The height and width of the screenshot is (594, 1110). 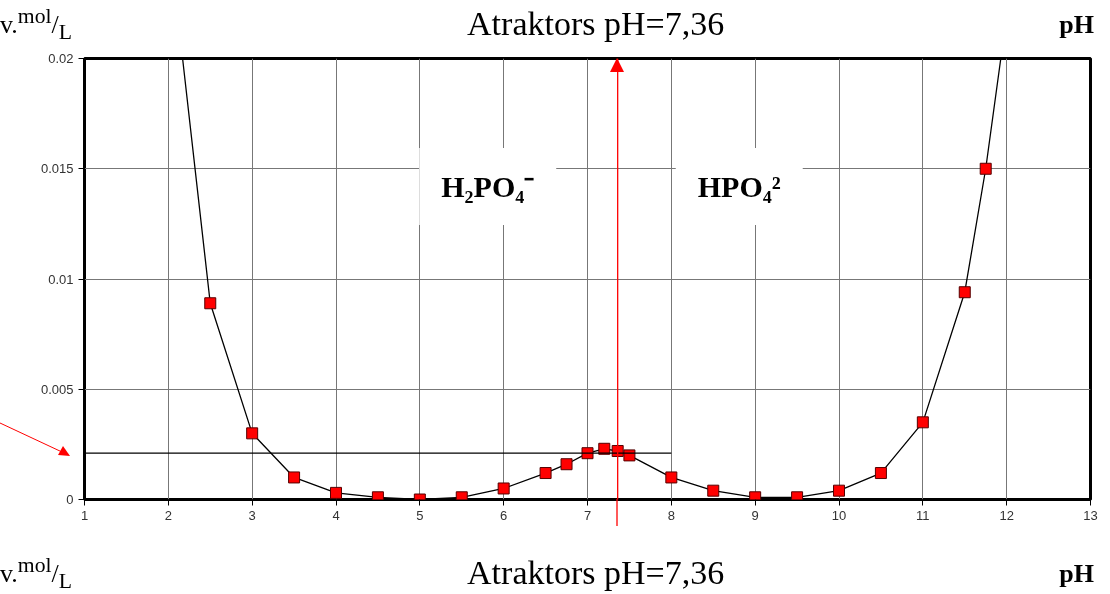 What do you see at coordinates (36, 24) in the screenshot?
I see `y-axis-title: v.$^{mol}$/$_{L}$` at bounding box center [36, 24].